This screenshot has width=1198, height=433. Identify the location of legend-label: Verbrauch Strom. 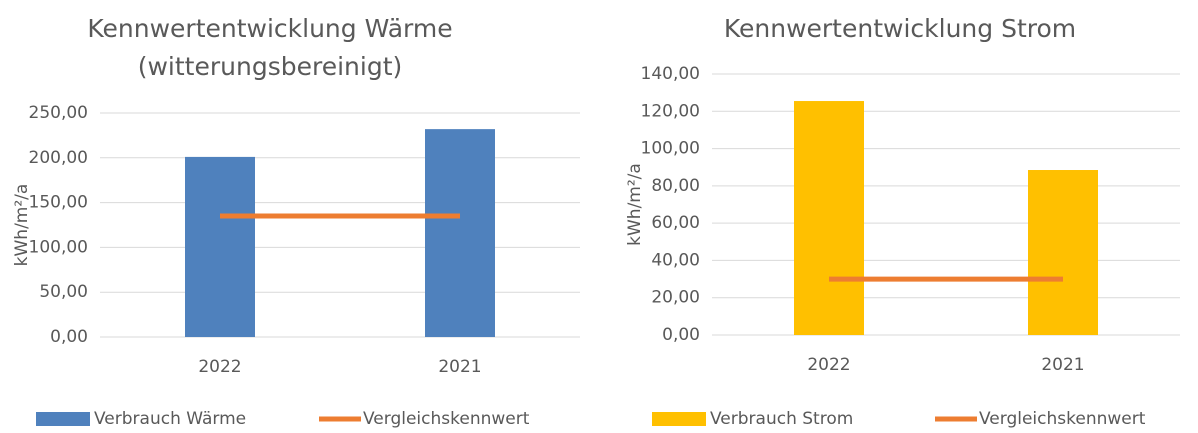
(781, 419).